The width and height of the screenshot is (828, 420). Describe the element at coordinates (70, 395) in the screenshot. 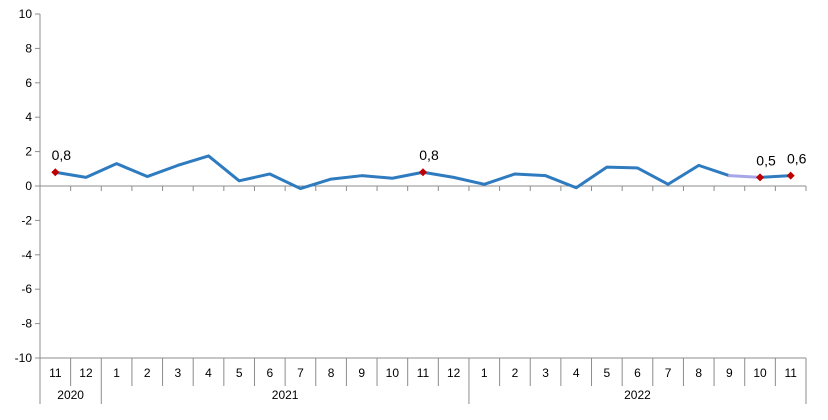

I see `year-label: 2020` at that location.